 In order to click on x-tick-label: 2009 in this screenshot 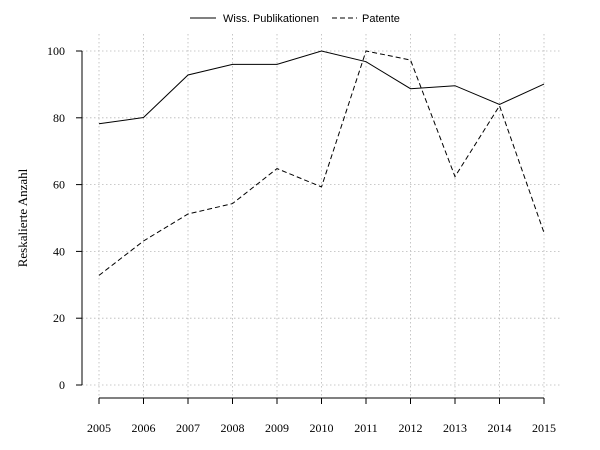, I will do `click(277, 428)`.